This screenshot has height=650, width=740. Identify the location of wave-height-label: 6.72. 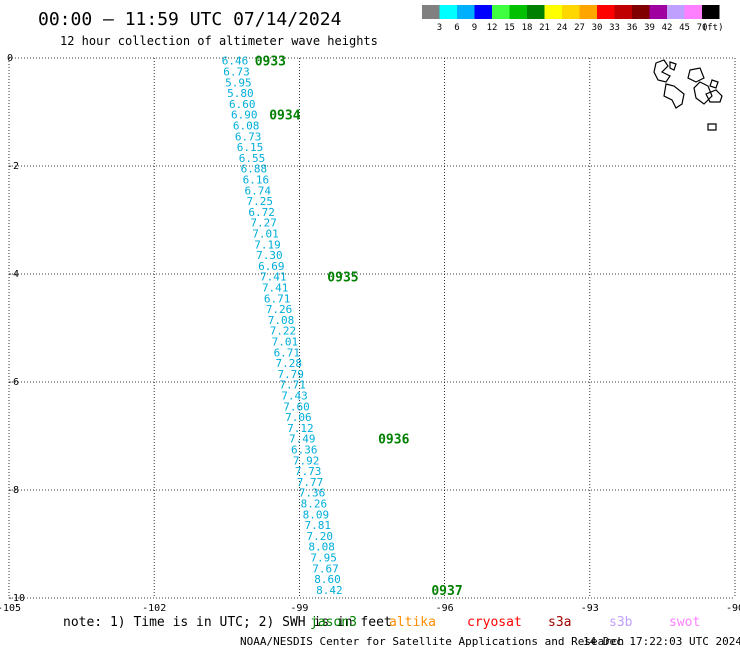
(261, 212).